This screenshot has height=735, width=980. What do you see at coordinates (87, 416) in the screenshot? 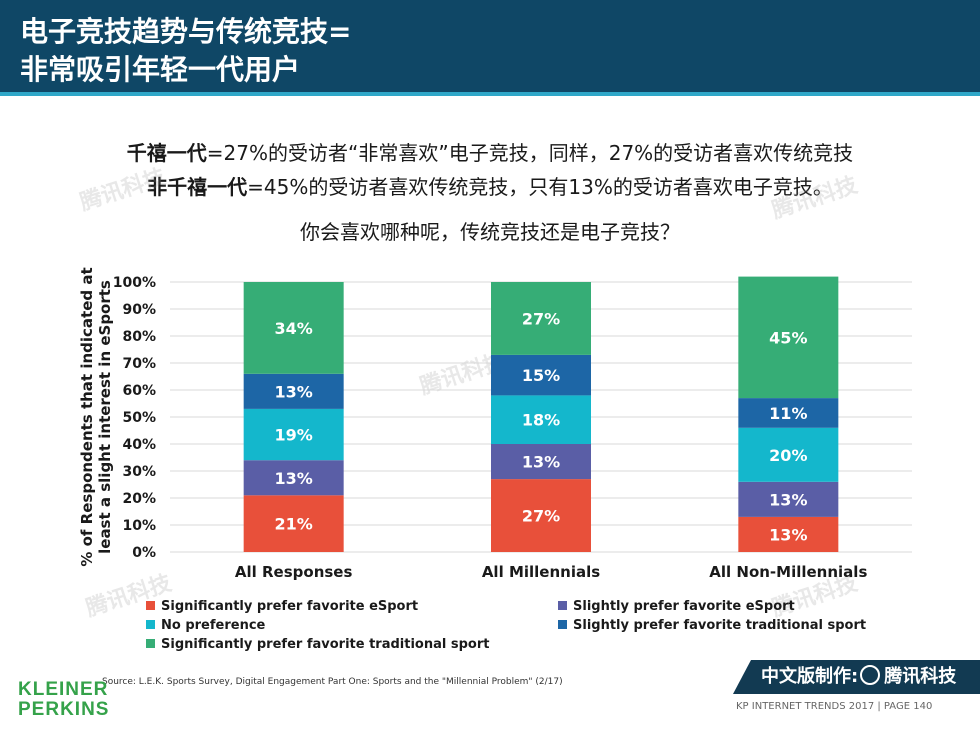
I see `y-axis-title-line: % of Respondents that indicated at` at bounding box center [87, 416].